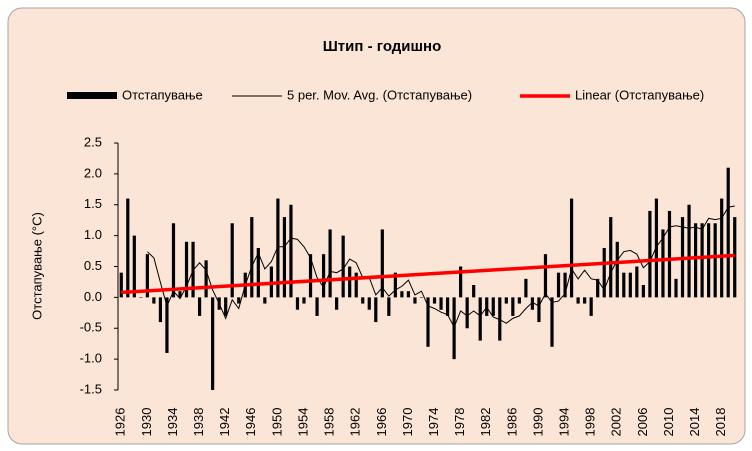  What do you see at coordinates (276, 422) in the screenshot?
I see `x-tick-label: 1950` at bounding box center [276, 422].